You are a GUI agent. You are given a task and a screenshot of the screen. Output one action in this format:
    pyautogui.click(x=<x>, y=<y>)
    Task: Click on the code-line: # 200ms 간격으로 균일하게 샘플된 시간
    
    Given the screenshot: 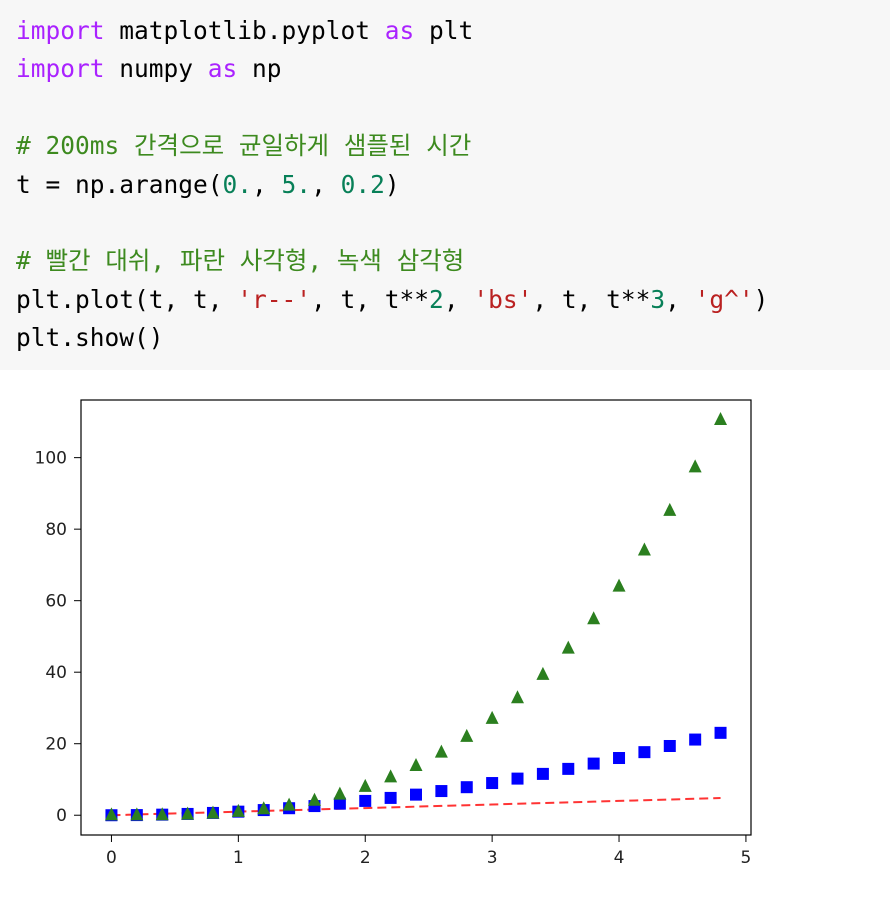 What is the action you would take?
    pyautogui.click(x=445, y=146)
    